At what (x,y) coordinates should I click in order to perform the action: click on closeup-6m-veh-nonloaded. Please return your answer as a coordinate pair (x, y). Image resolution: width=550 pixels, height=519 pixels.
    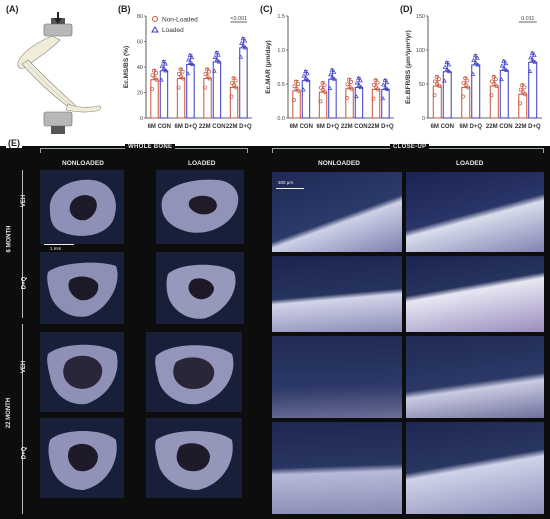
    Looking at the image, I should click on (337, 212).